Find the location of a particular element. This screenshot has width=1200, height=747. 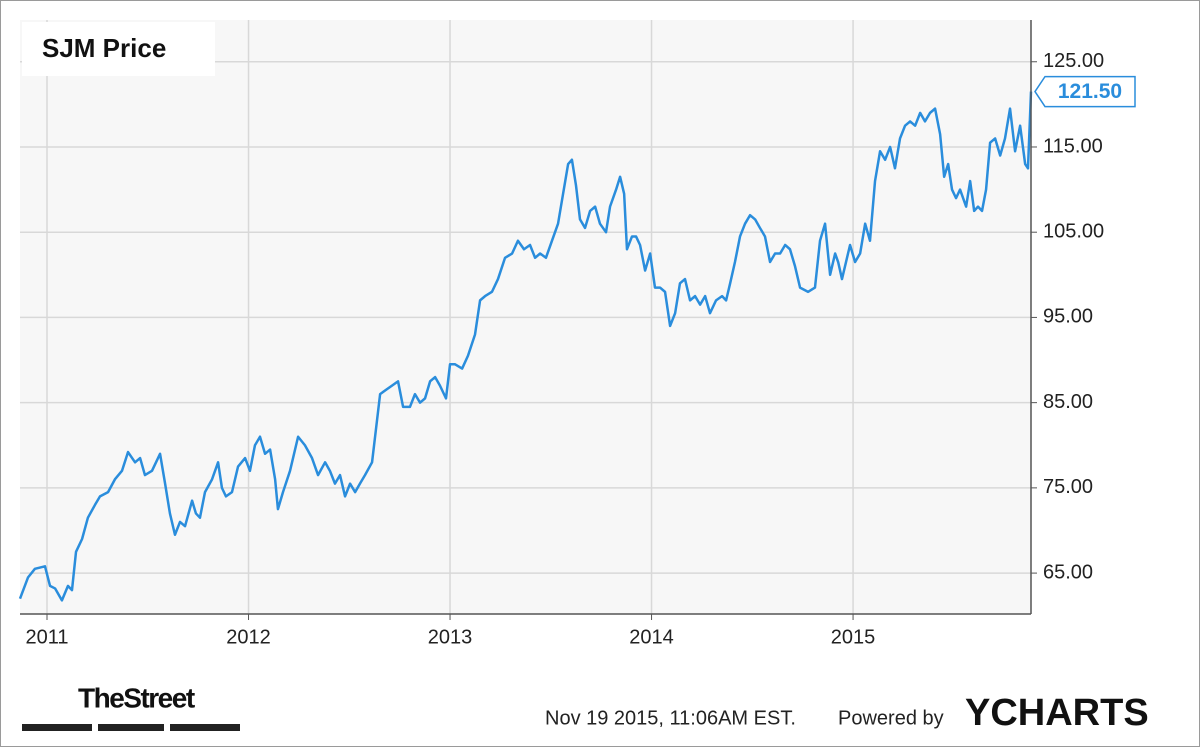

x-tick-label: 2011 is located at coordinates (46, 637).